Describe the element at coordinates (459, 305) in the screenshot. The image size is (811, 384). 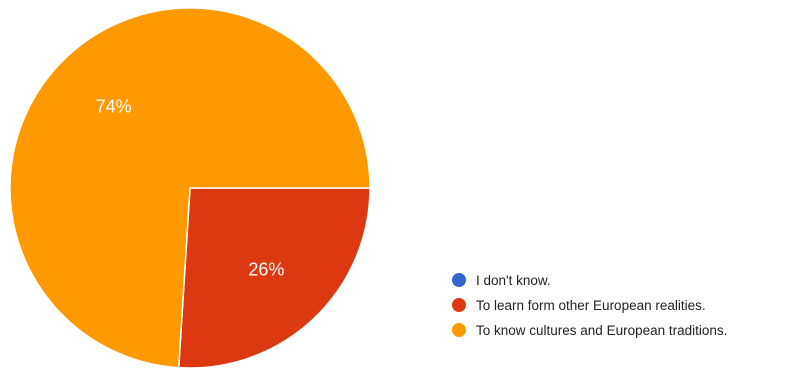
I see `legend-swatch-learn-realities` at that location.